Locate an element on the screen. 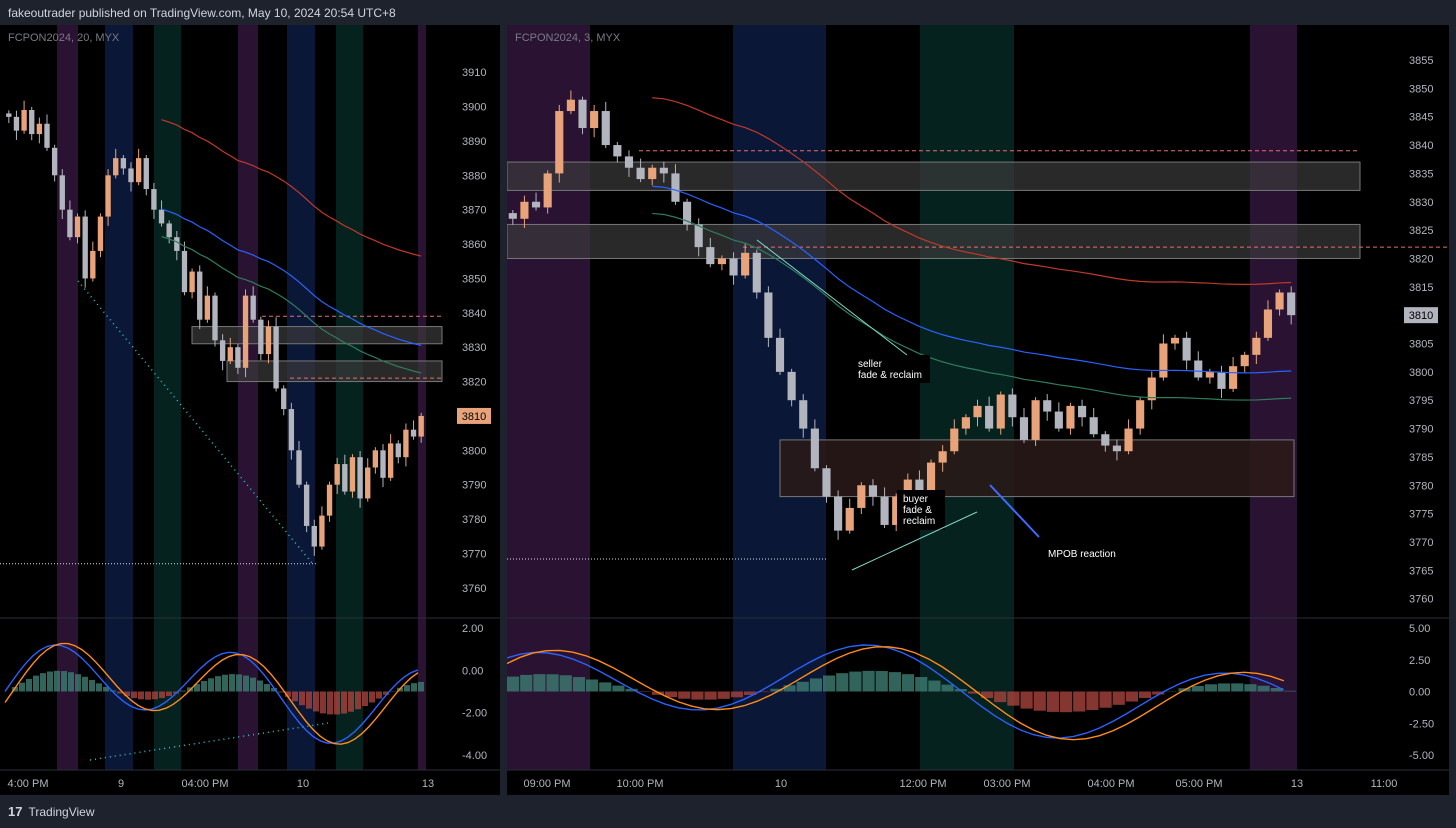  price-tick-2: 3845 is located at coordinates (1421, 118).